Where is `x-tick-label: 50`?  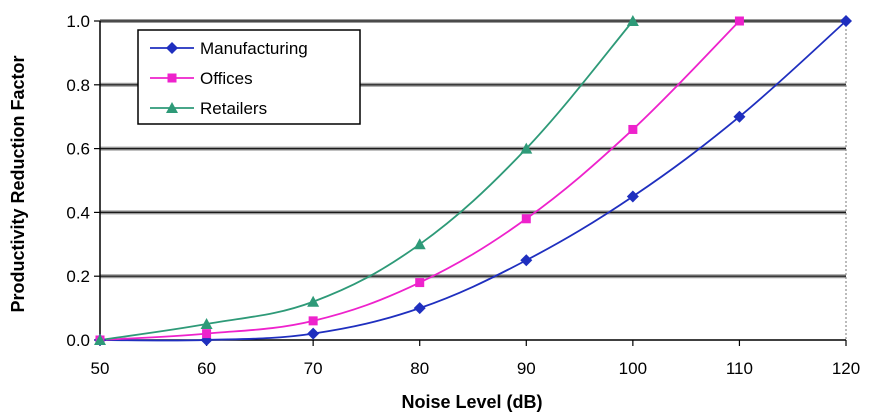
x-tick-label: 50 is located at coordinates (100, 368).